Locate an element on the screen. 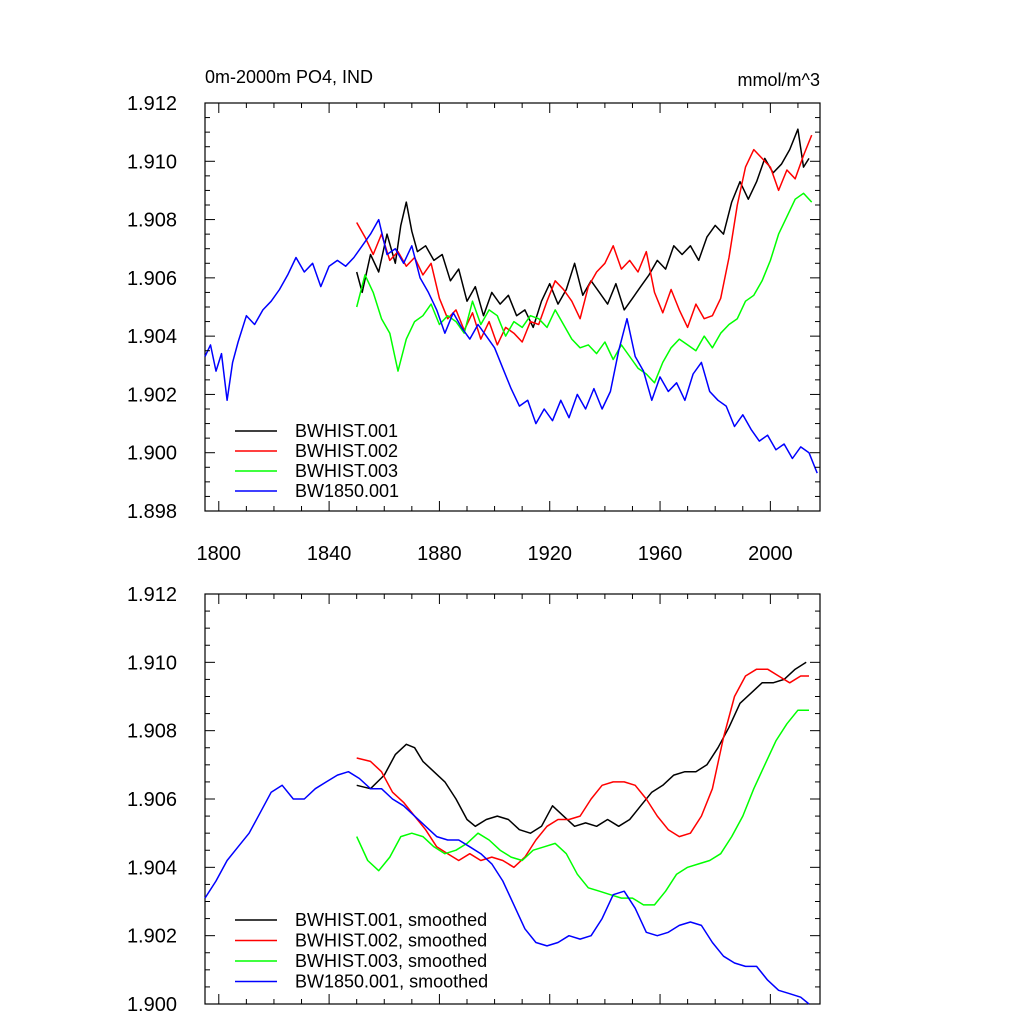 This screenshot has height=1024, width=1024. x-tick-label: 1960 is located at coordinates (660, 554).